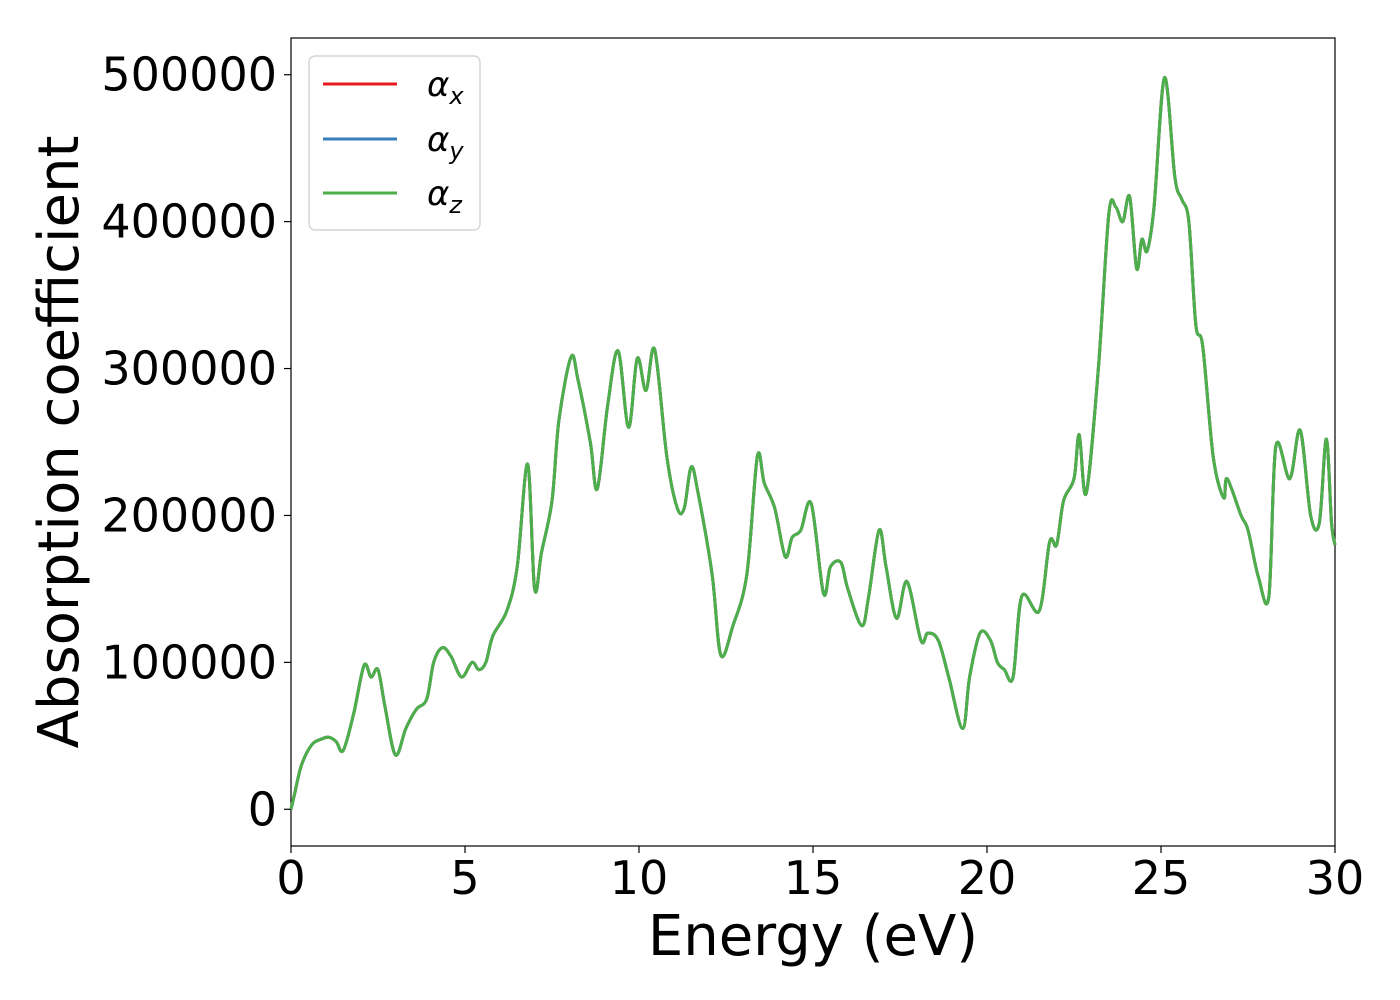 The width and height of the screenshot is (1400, 1000). I want to click on legend-label-alpha-x-sub: x, so click(456, 96).